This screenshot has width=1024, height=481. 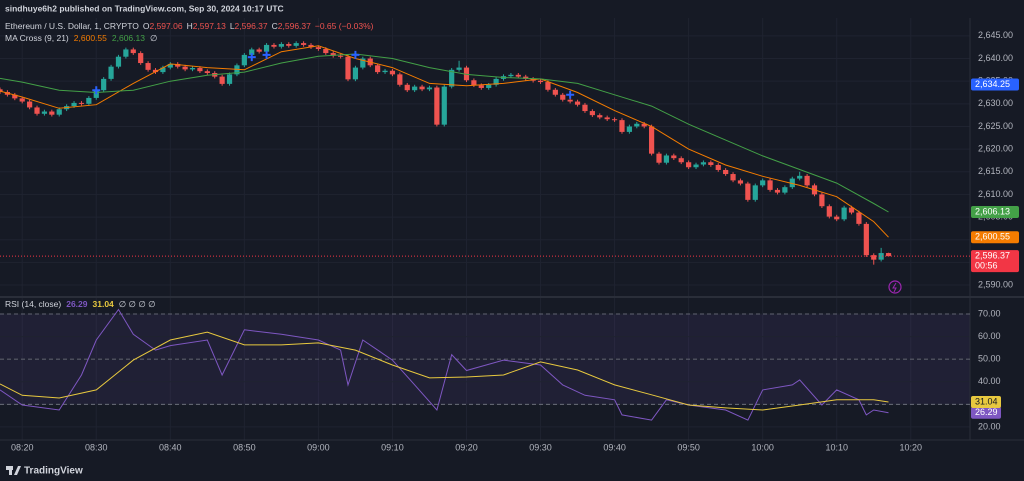 What do you see at coordinates (995, 148) in the screenshot?
I see `y-tick-label: 2,620.00` at bounding box center [995, 148].